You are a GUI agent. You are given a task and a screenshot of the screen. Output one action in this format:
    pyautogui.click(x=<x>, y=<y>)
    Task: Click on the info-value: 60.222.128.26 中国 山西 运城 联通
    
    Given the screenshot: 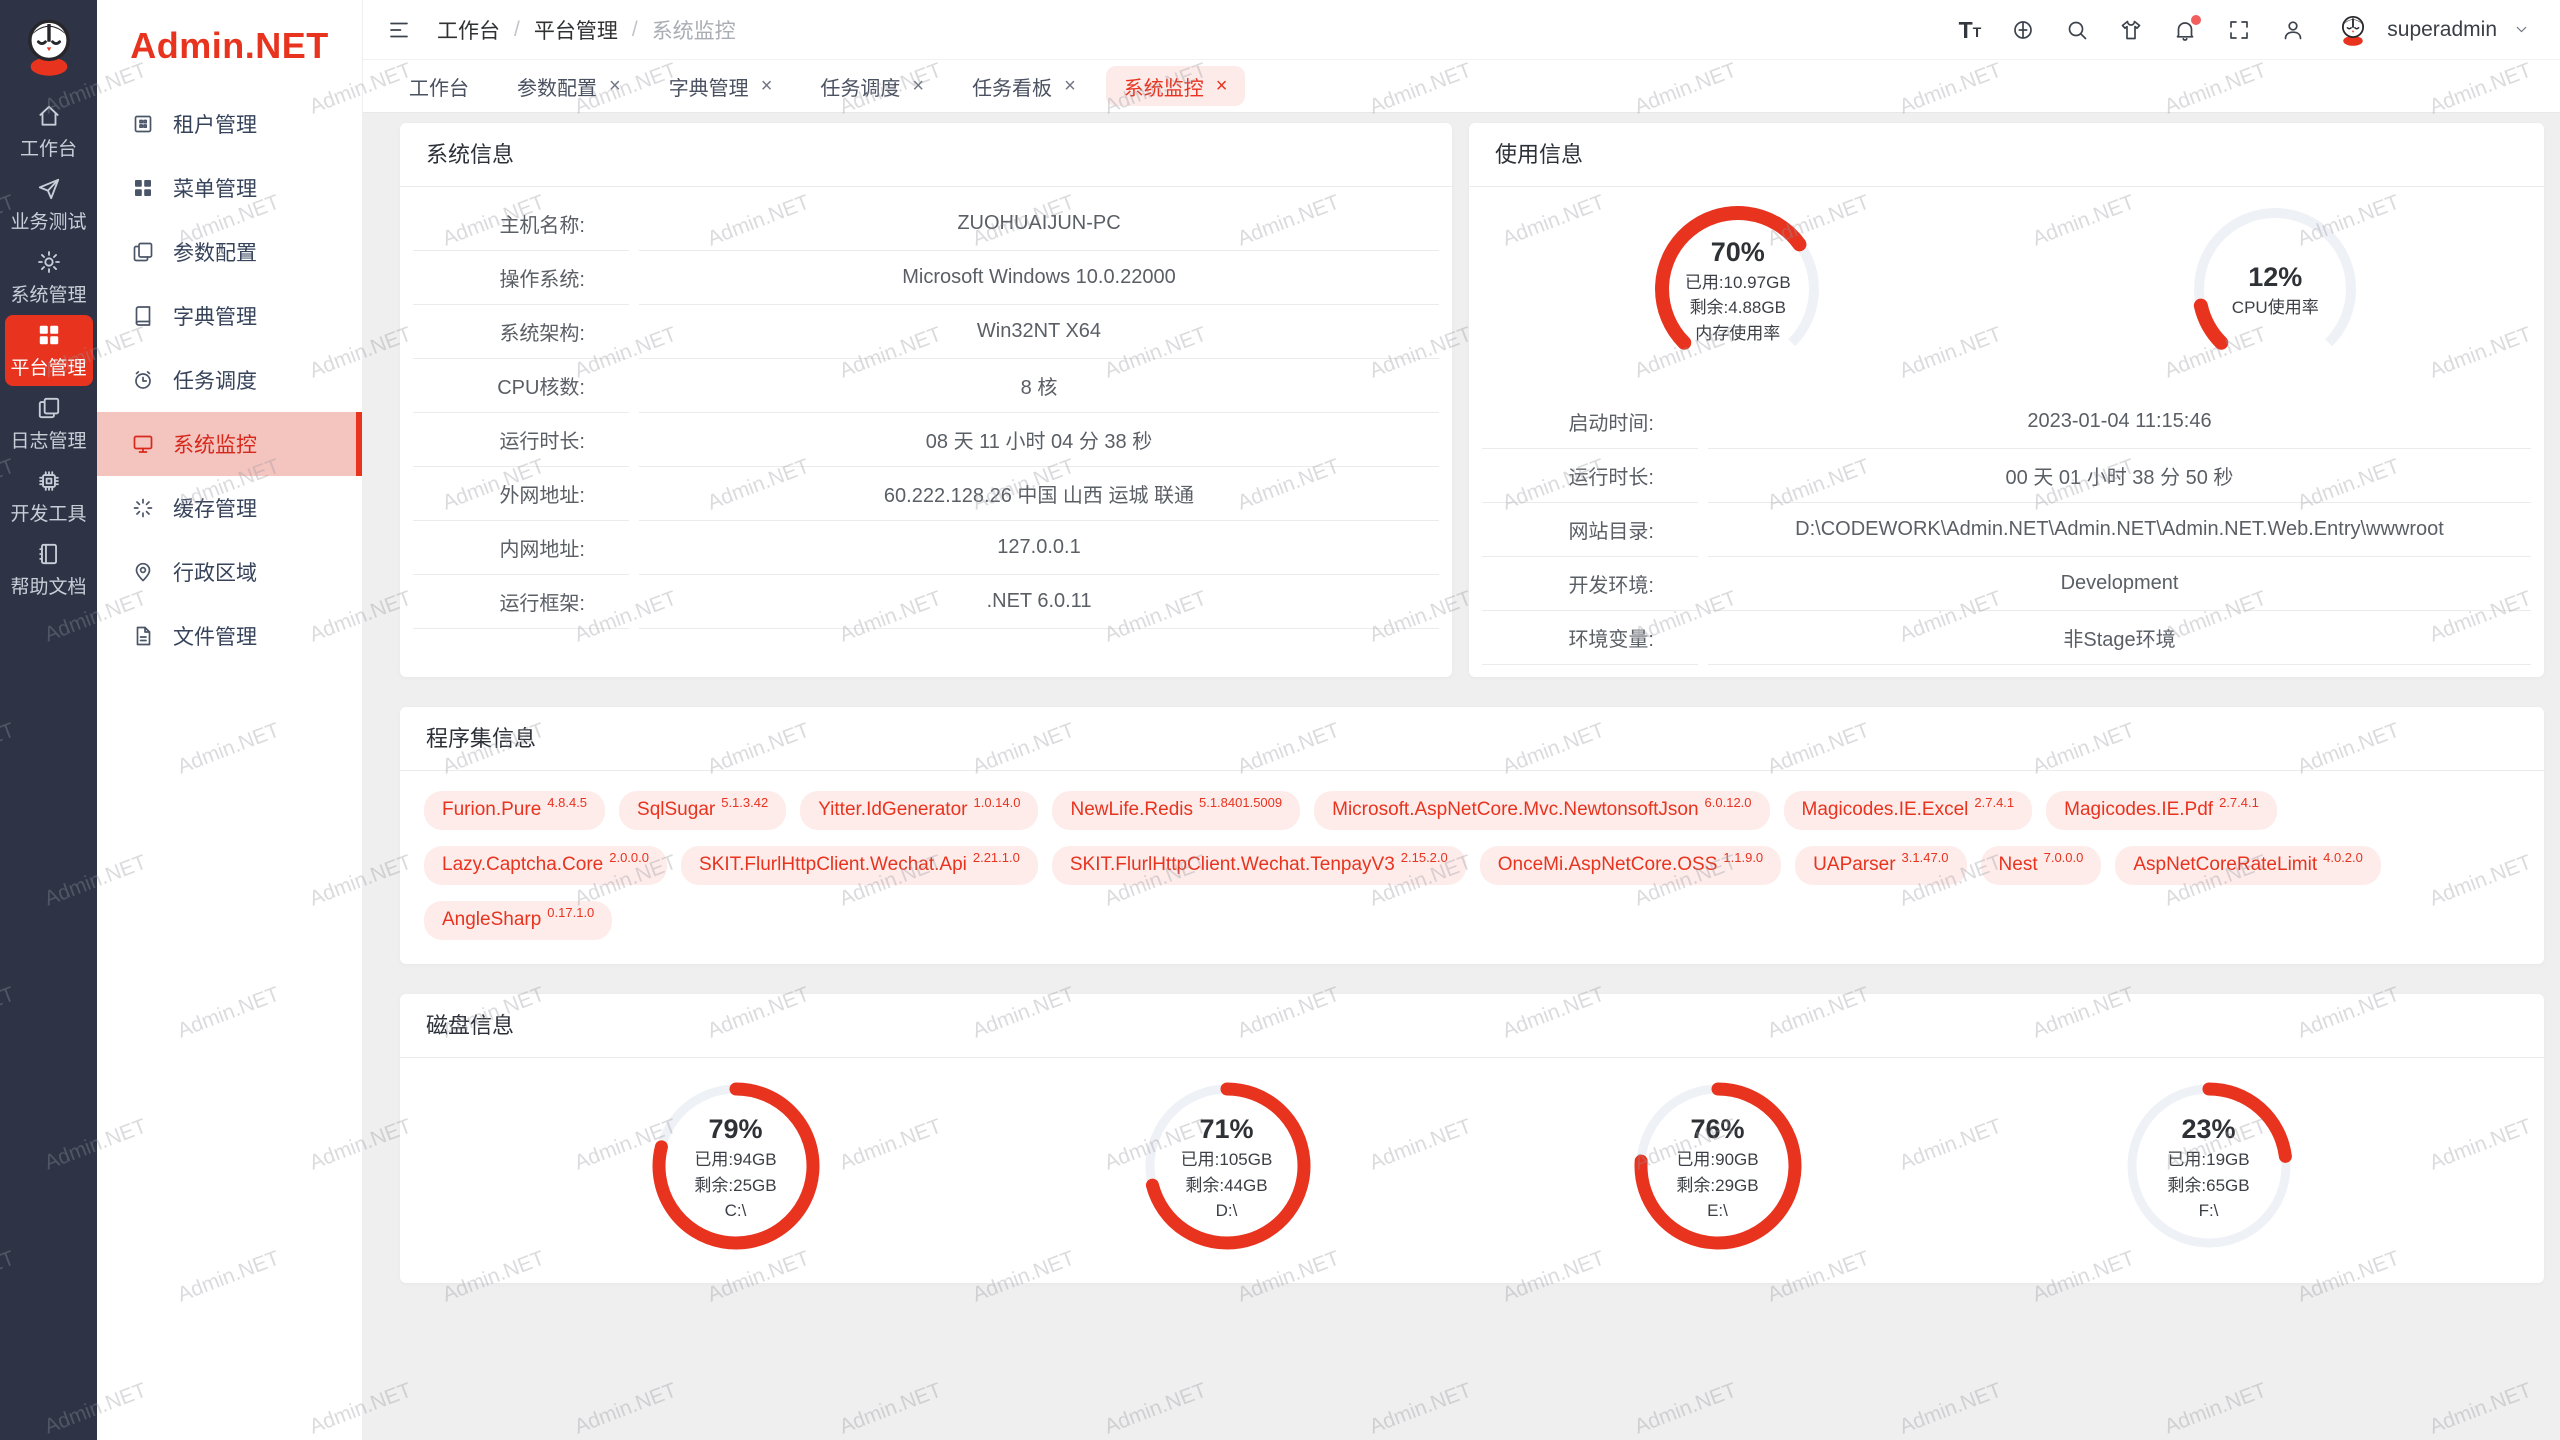 What is the action you would take?
    pyautogui.click(x=1039, y=494)
    